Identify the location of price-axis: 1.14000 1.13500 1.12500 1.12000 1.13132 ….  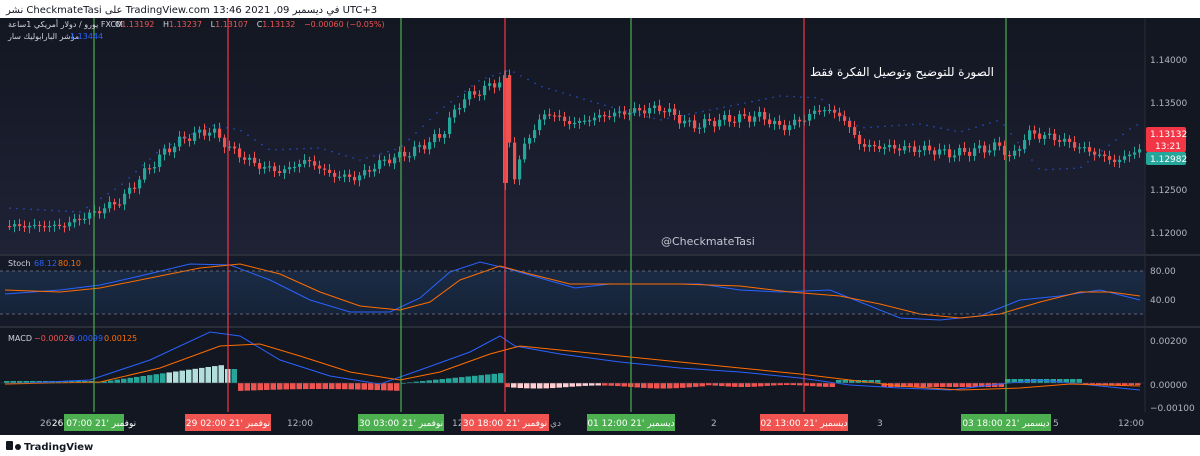
(1166, 147).